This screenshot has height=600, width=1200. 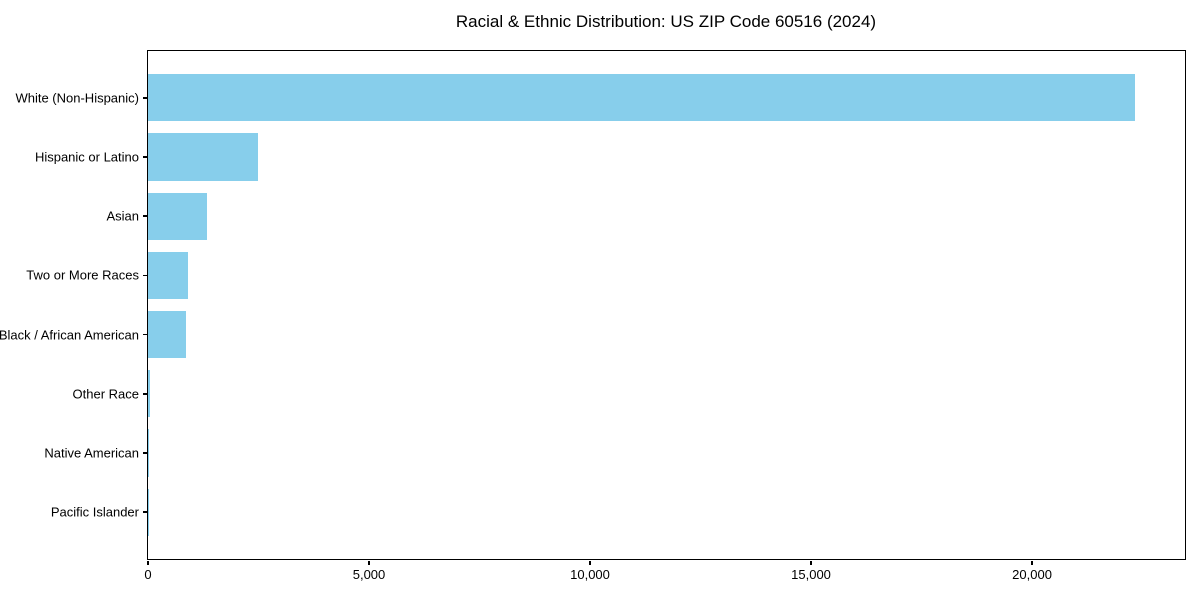 What do you see at coordinates (203, 157) in the screenshot?
I see `bar-hispanic-or-latino` at bounding box center [203, 157].